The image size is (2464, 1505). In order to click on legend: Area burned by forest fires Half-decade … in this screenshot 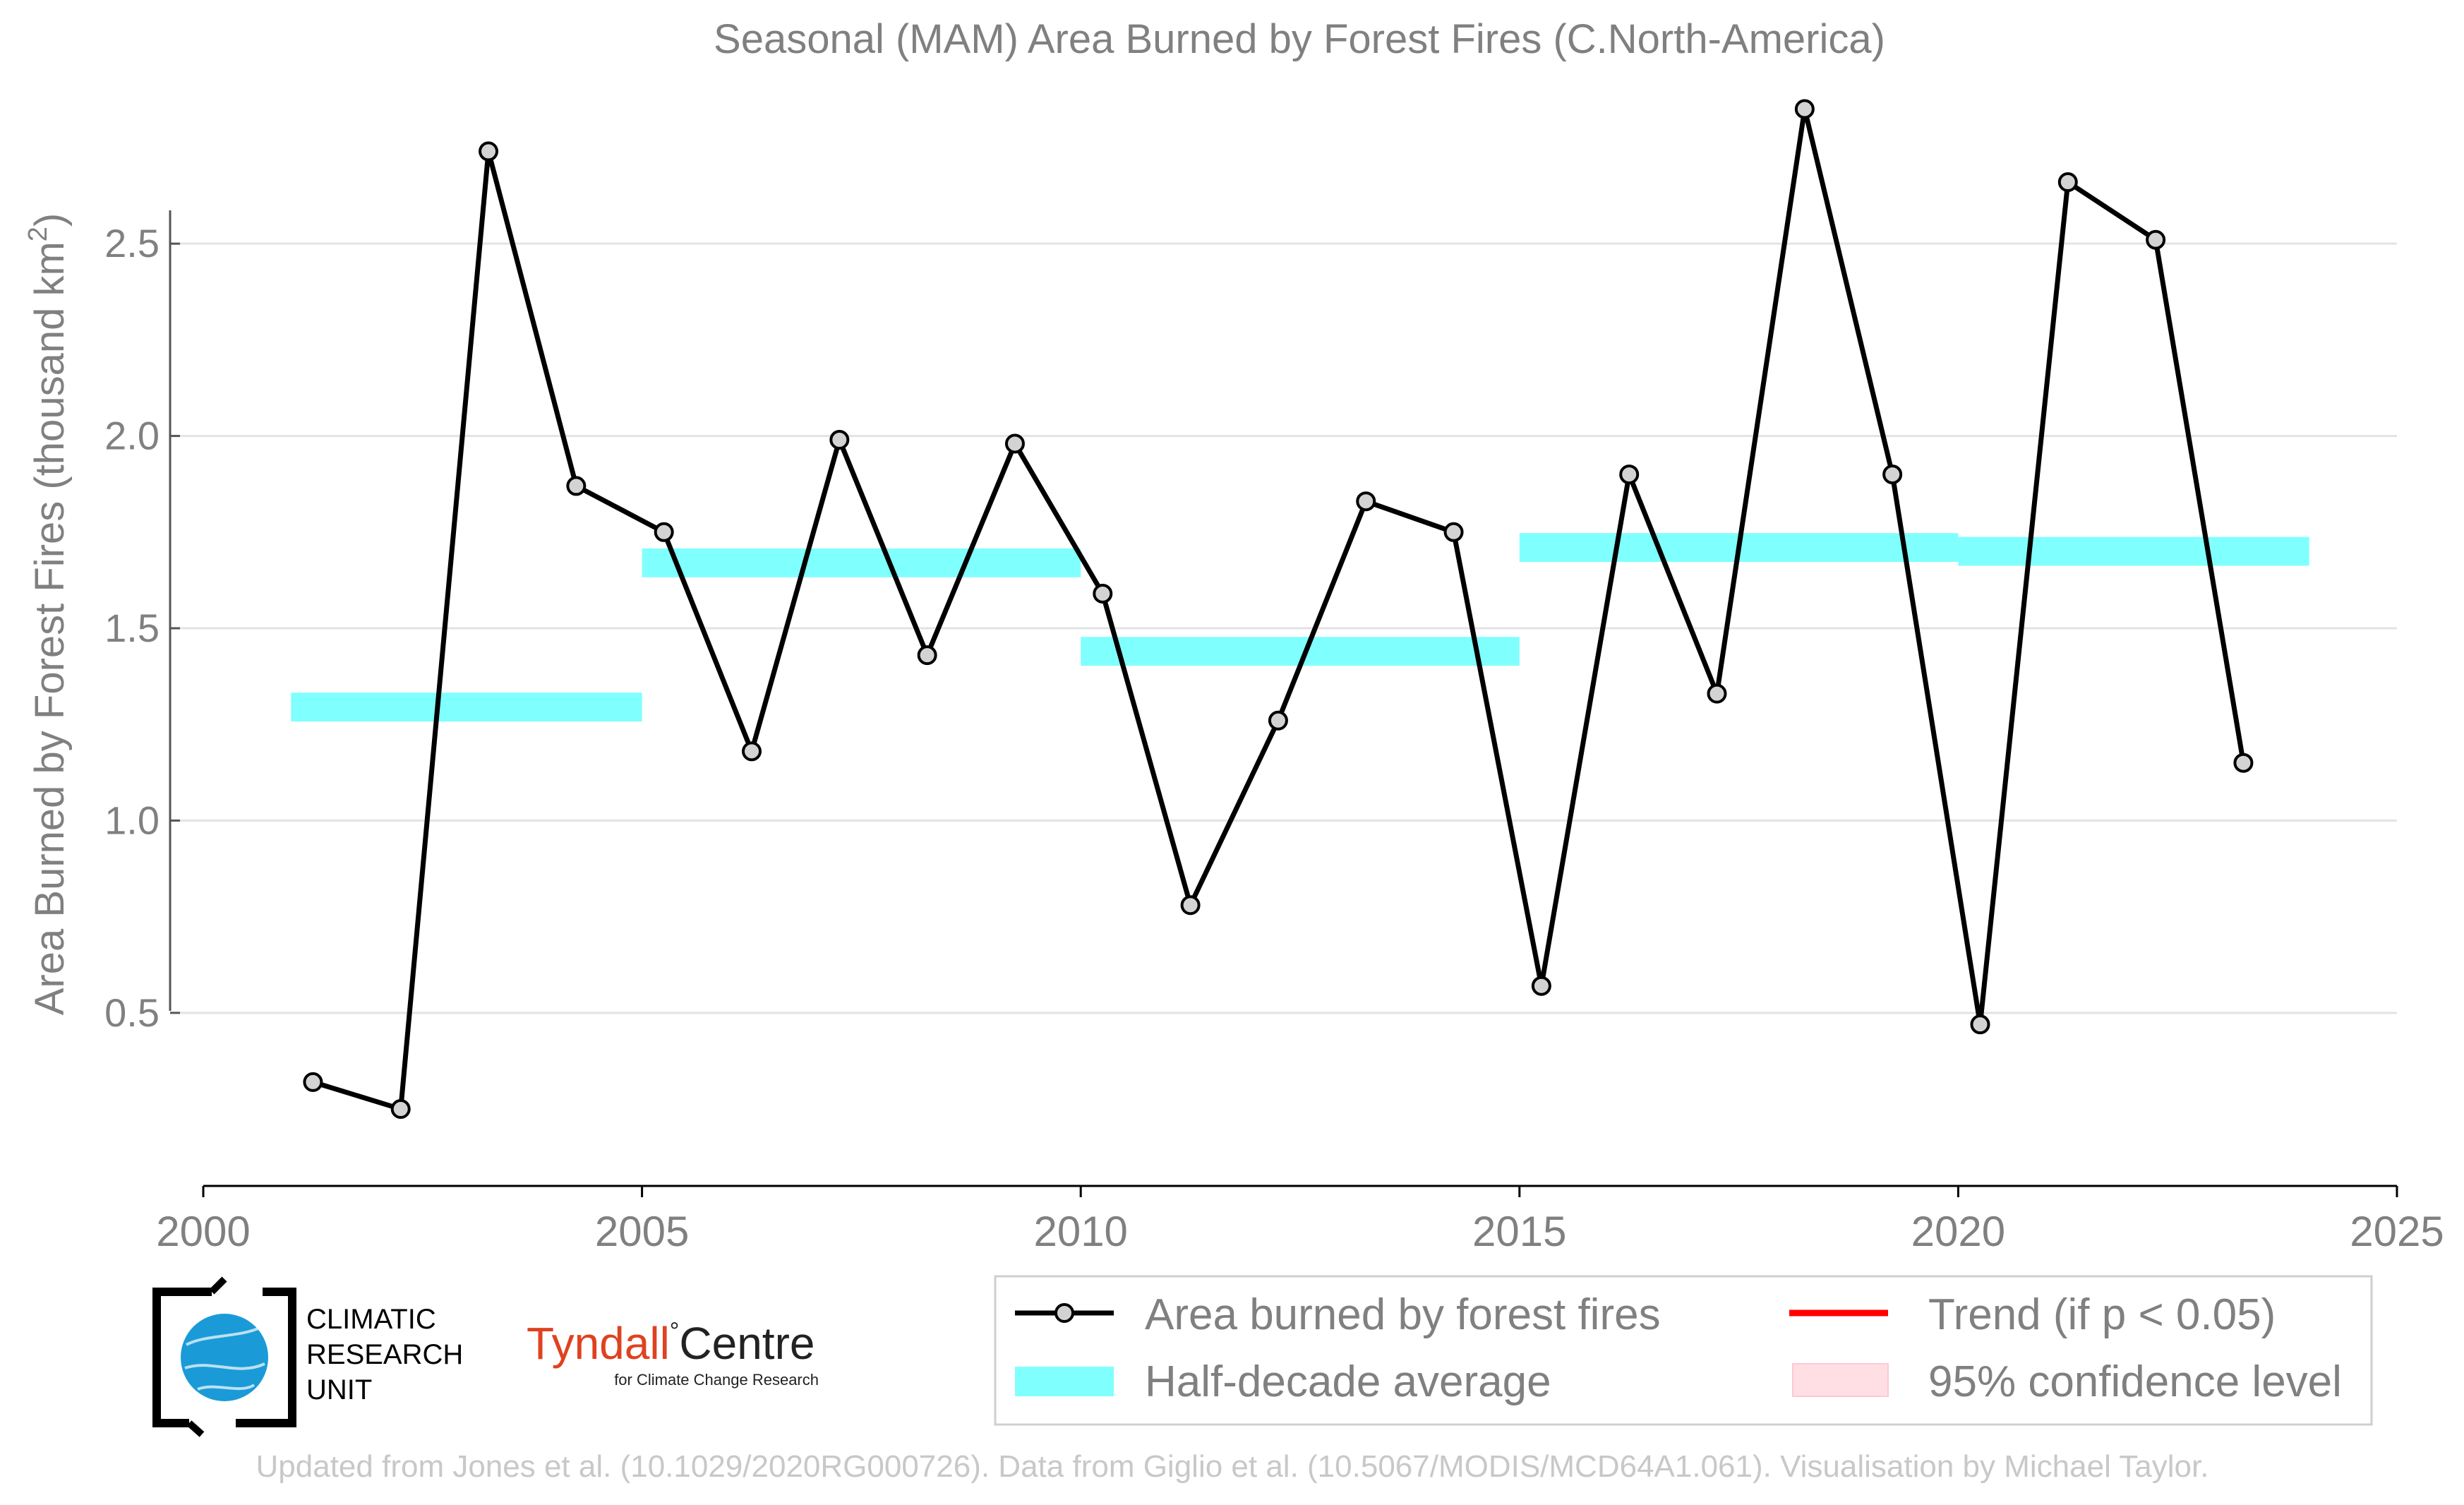, I will do `click(1683, 1350)`.